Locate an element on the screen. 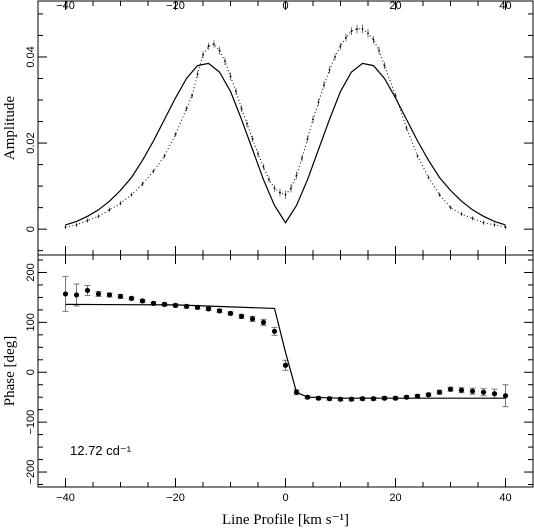 The height and width of the screenshot is (528, 534). y-tick-label: 100 is located at coordinates (31, 322).